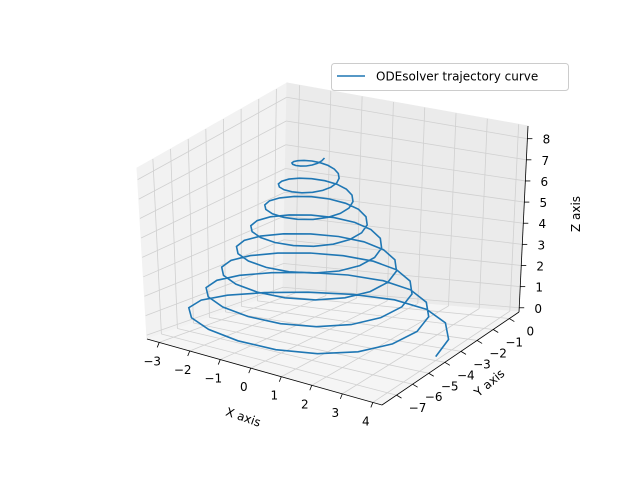  I want to click on z-axis-label: Z axis, so click(576, 214).